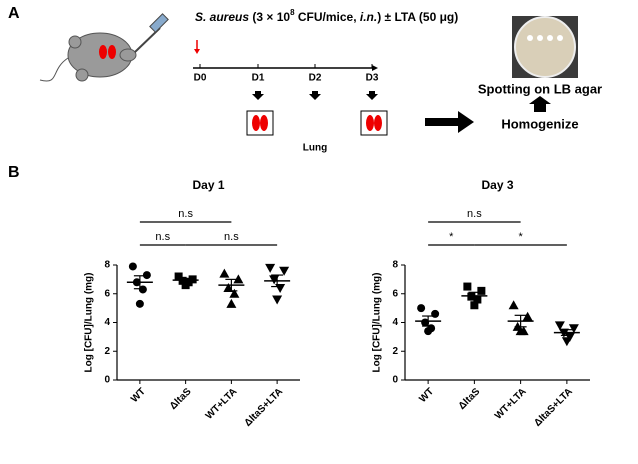 The height and width of the screenshot is (464, 638). What do you see at coordinates (14, 172) in the screenshot?
I see `panel-label: B` at bounding box center [14, 172].